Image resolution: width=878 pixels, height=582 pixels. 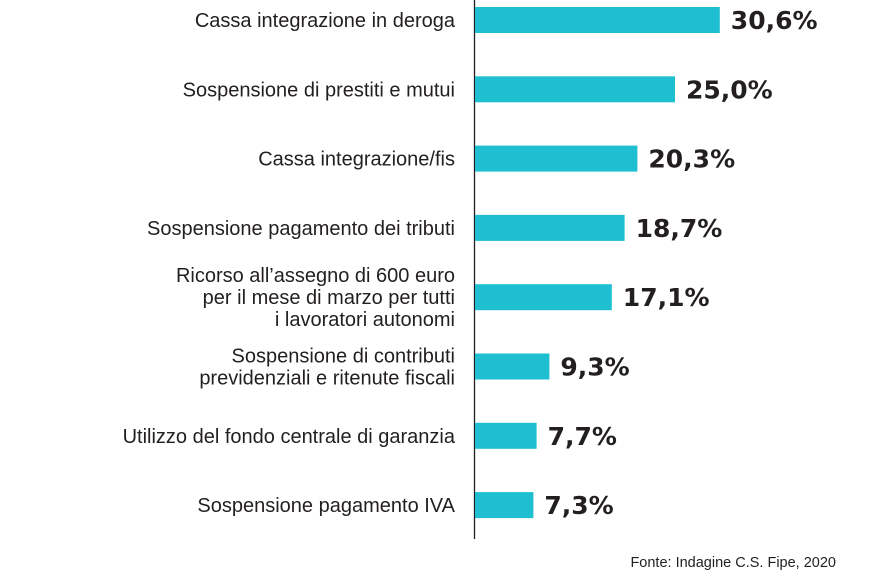 What do you see at coordinates (289, 437) in the screenshot?
I see `category-label: Utilizzo del fondo centrale di garanzia` at bounding box center [289, 437].